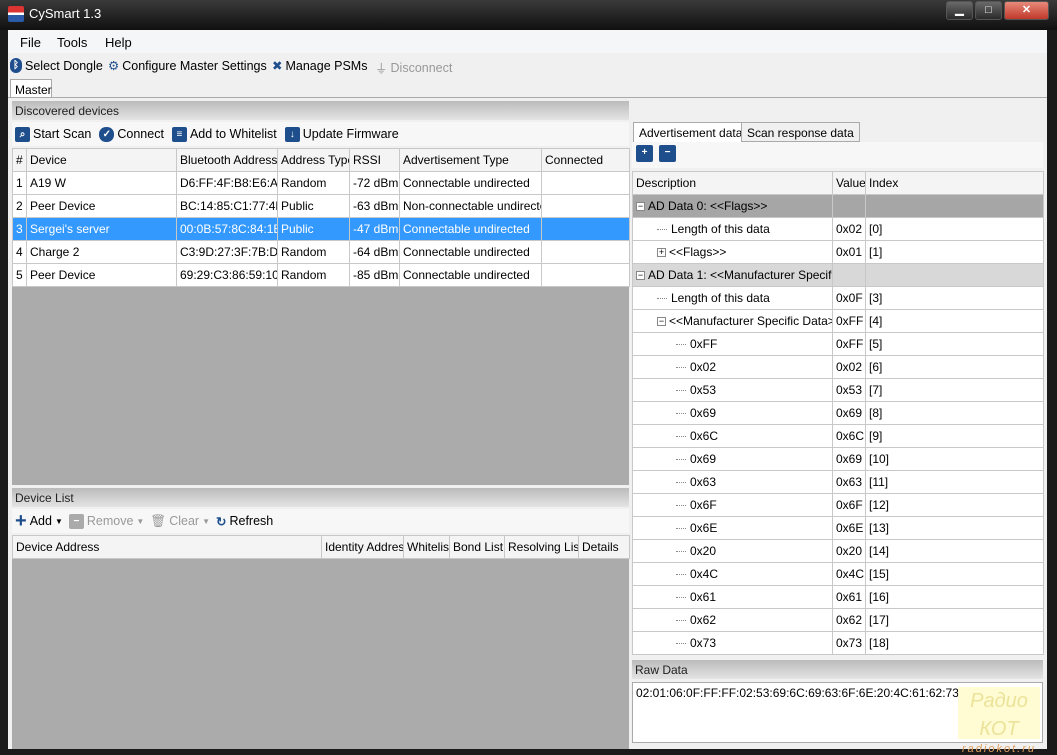 The image size is (1057, 755). What do you see at coordinates (838, 367) in the screenshot?
I see `tree-row: 0x02 0x02 [6]` at bounding box center [838, 367].